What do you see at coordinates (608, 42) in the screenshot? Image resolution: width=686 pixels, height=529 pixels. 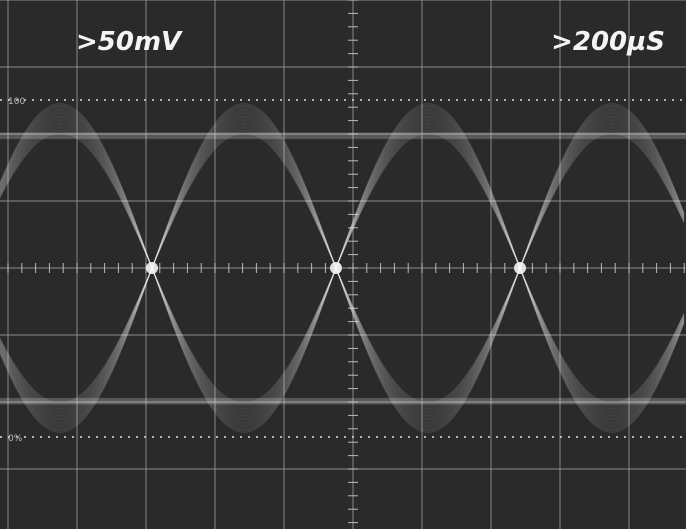 I see `time-readout: >200µS` at bounding box center [608, 42].